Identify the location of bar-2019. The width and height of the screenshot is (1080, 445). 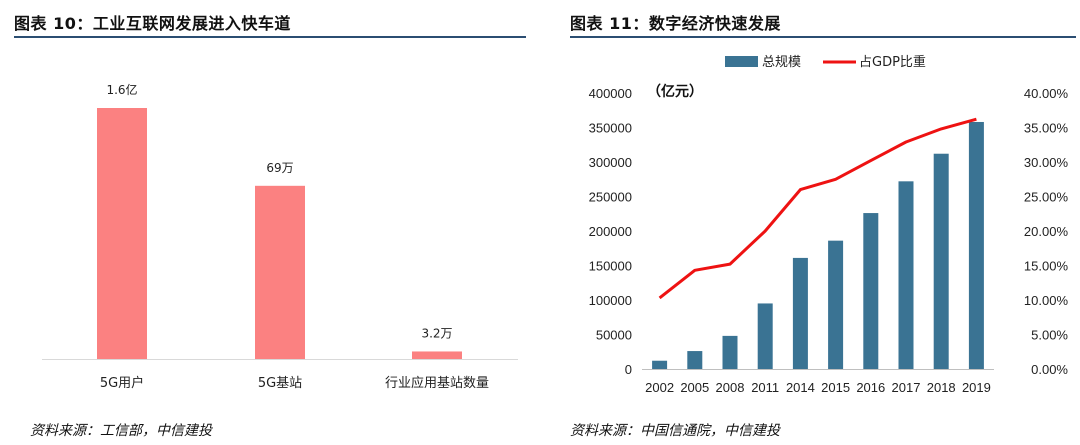
(976, 245).